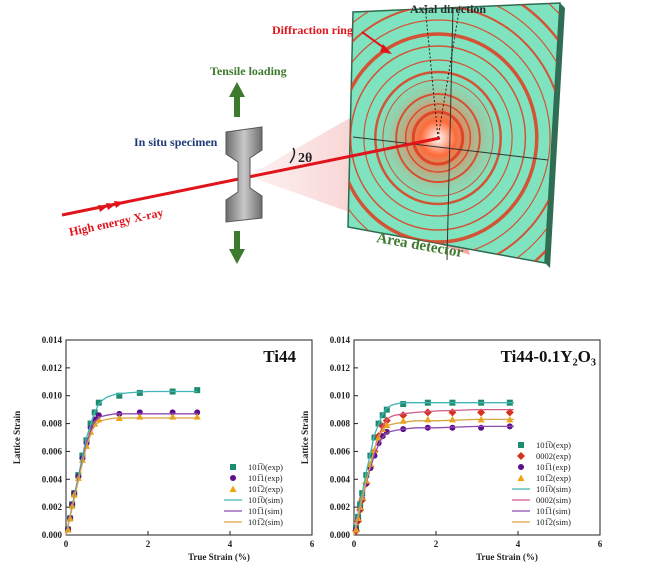 Image resolution: width=650 pixels, height=577 pixels. What do you see at coordinates (244, 174) in the screenshot?
I see `specimen-shape` at bounding box center [244, 174].